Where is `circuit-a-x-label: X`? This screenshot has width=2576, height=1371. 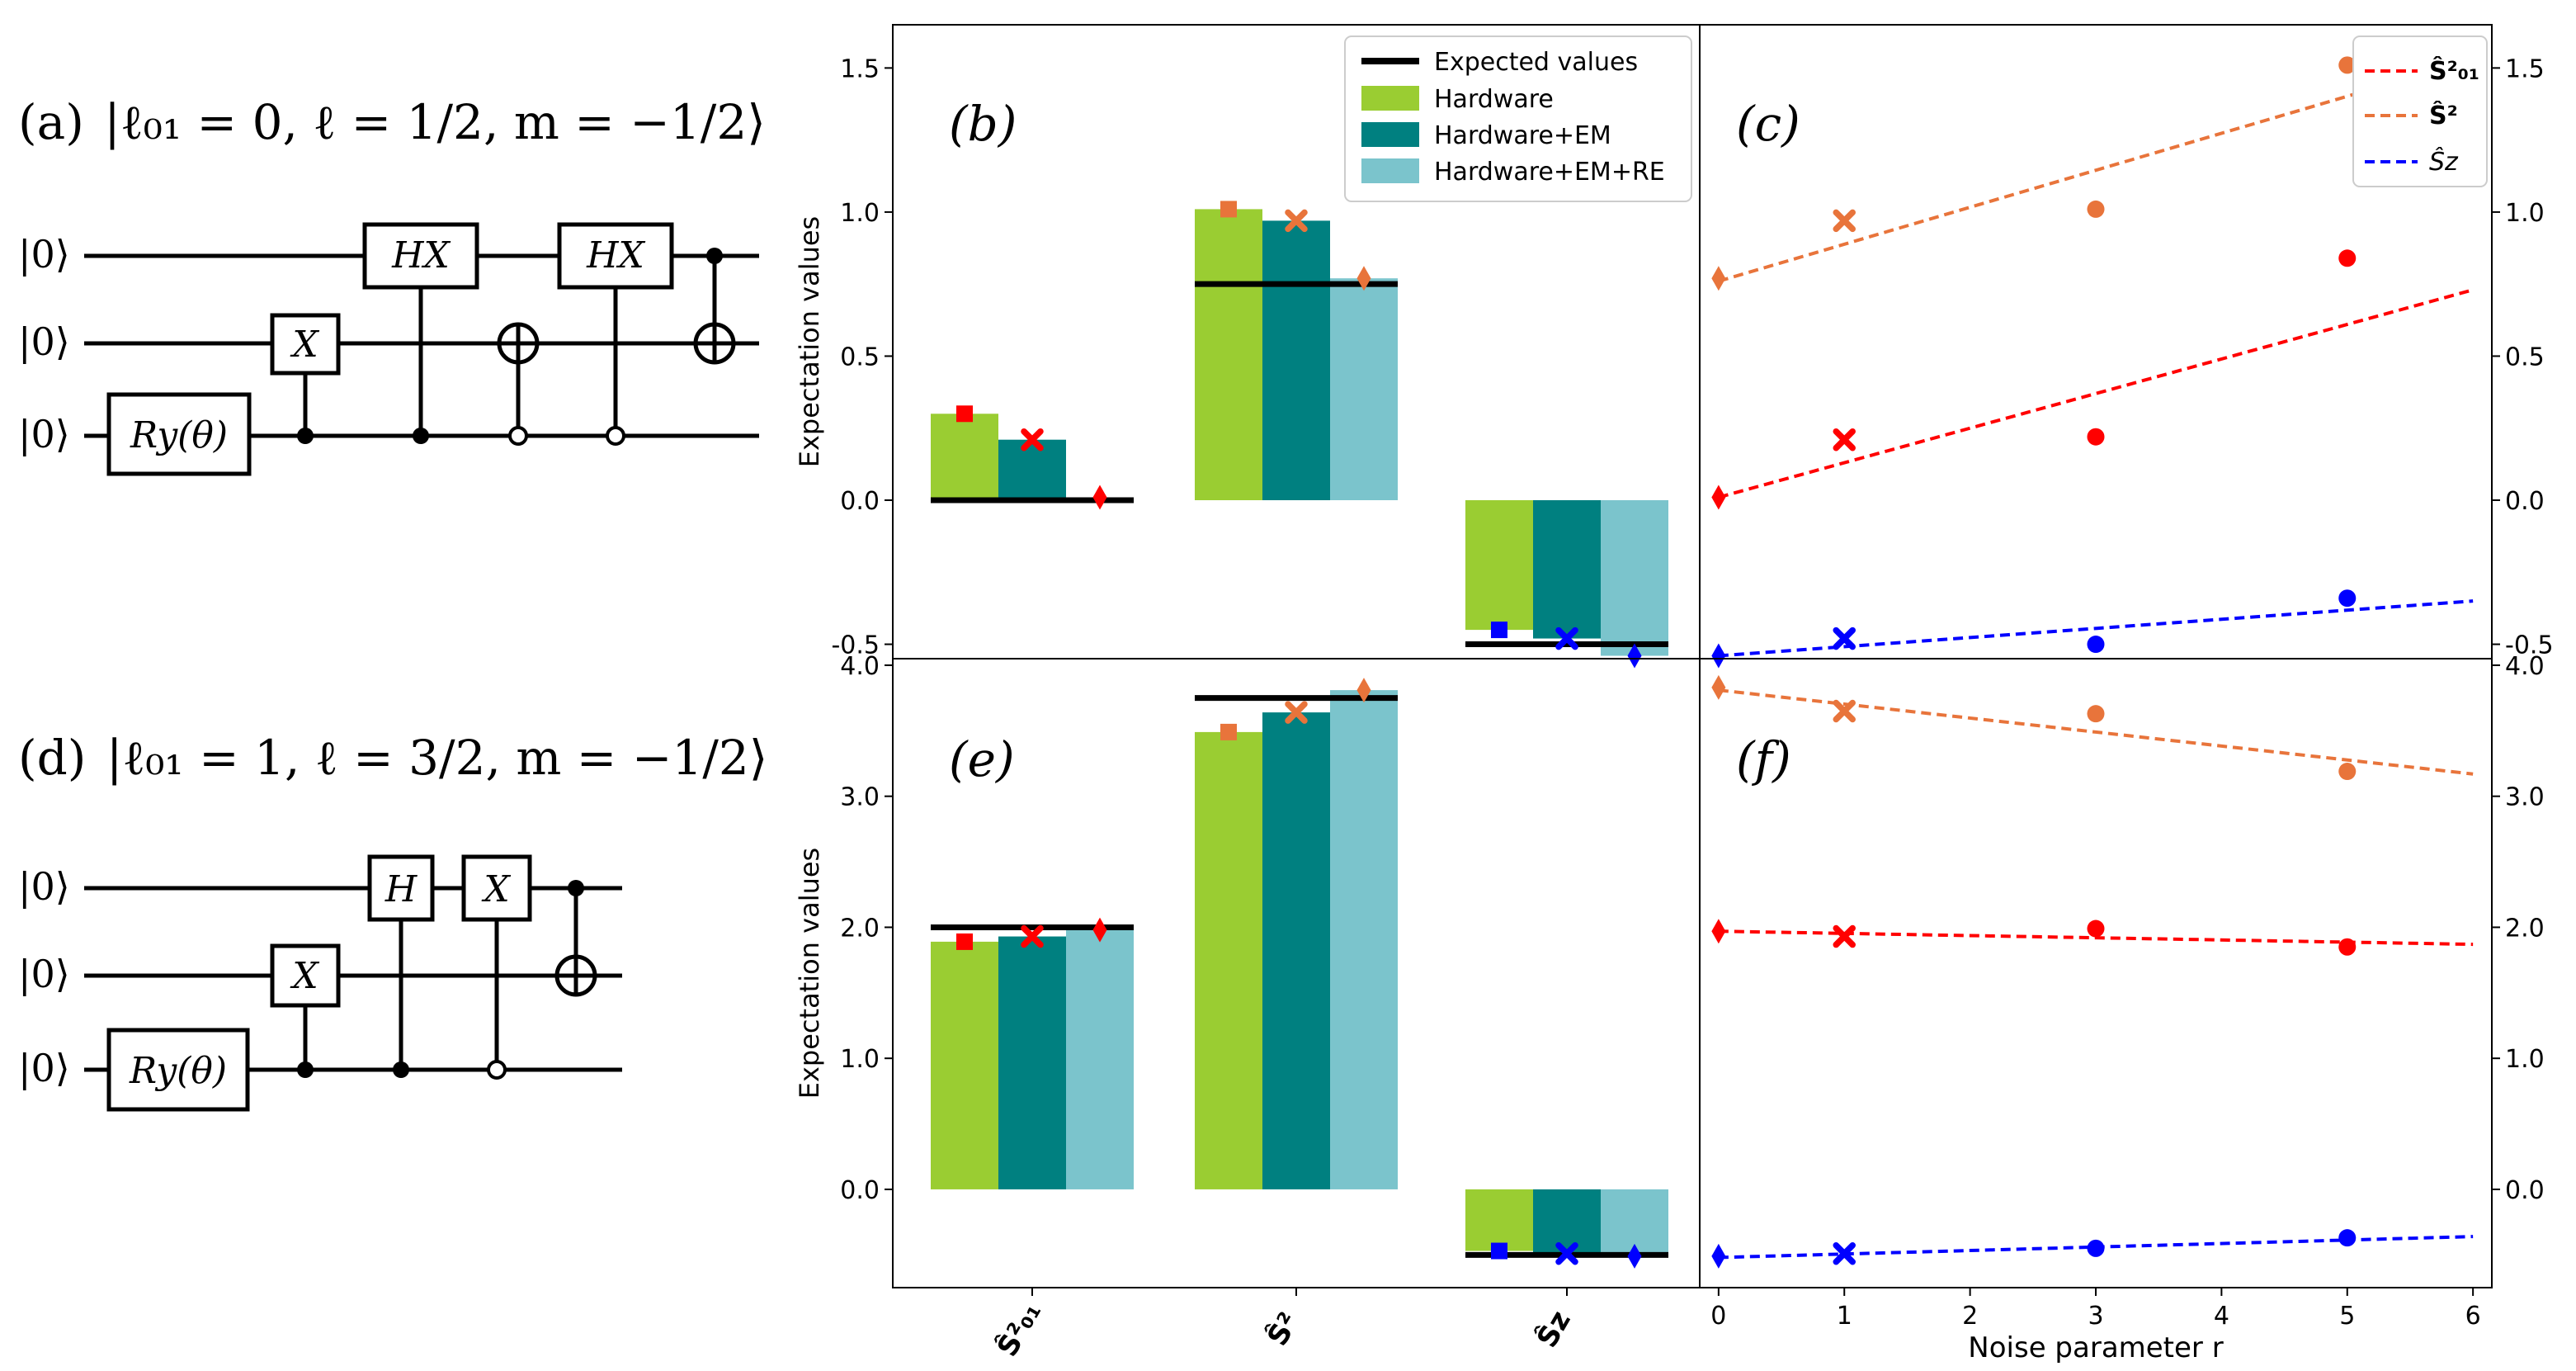
circuit-a-x-label: X is located at coordinates (304, 345).